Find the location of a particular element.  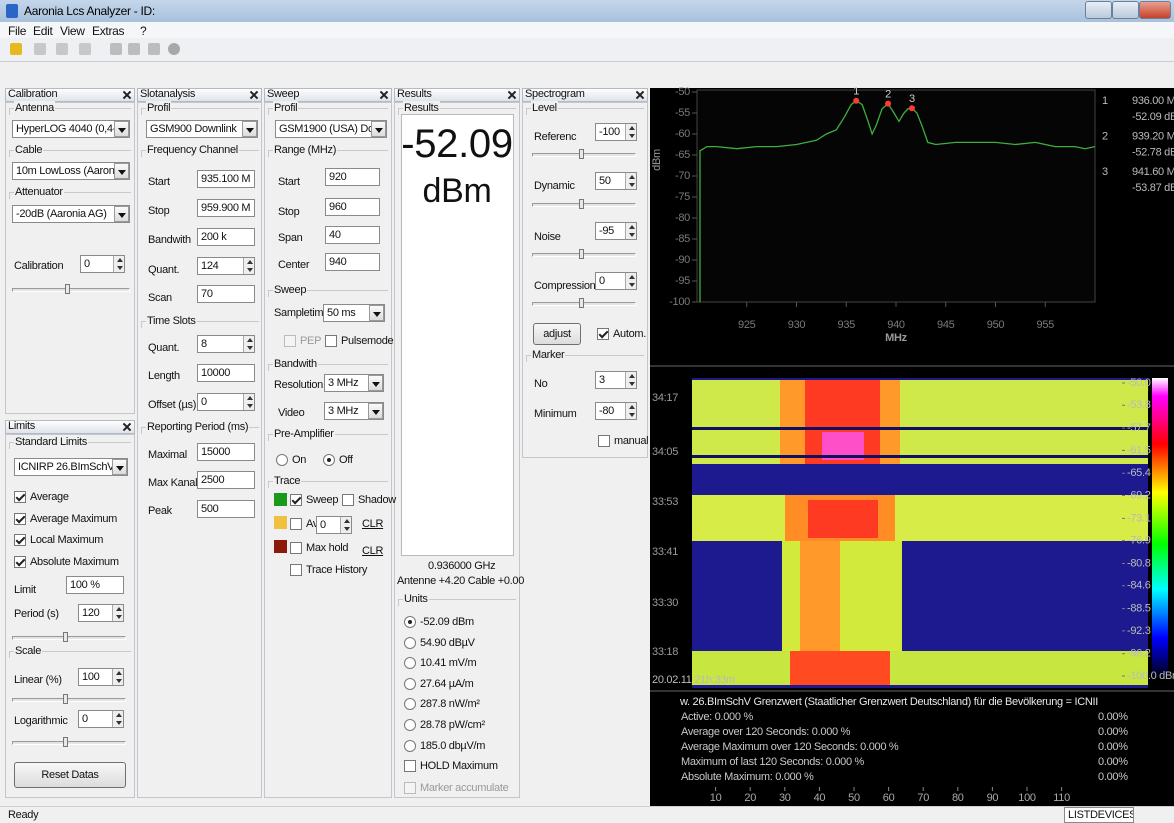

text-input: 2500 is located at coordinates (226, 480).